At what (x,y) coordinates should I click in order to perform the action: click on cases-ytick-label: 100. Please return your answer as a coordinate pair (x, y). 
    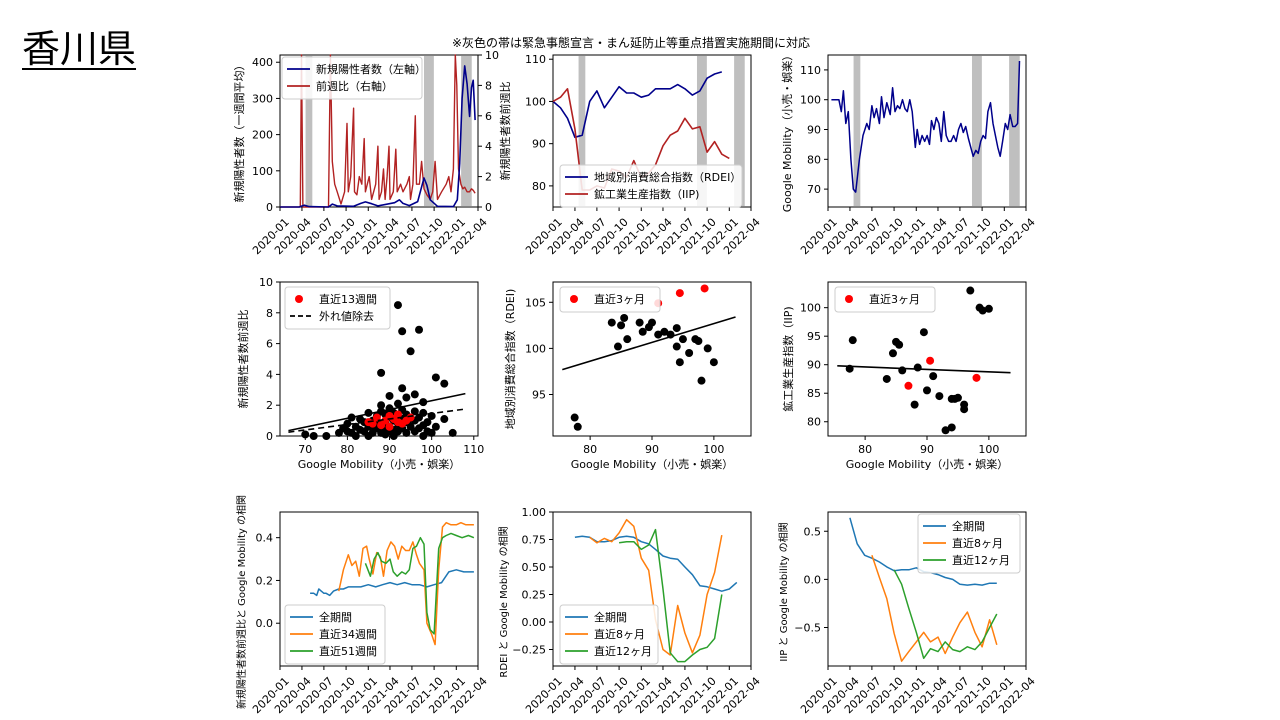
    Looking at the image, I should click on (262, 171).